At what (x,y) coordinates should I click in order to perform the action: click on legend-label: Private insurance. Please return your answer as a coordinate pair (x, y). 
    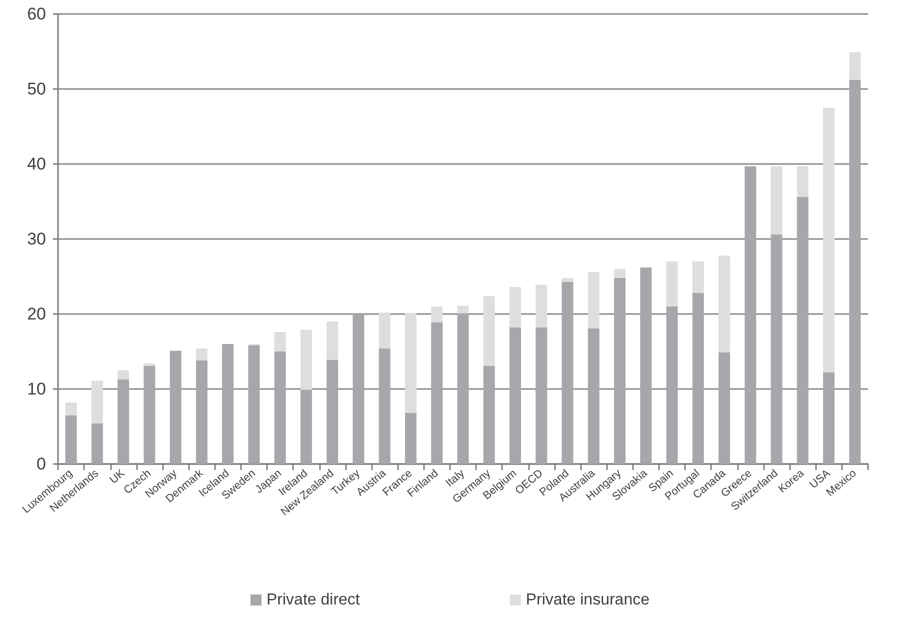
    Looking at the image, I should click on (588, 600).